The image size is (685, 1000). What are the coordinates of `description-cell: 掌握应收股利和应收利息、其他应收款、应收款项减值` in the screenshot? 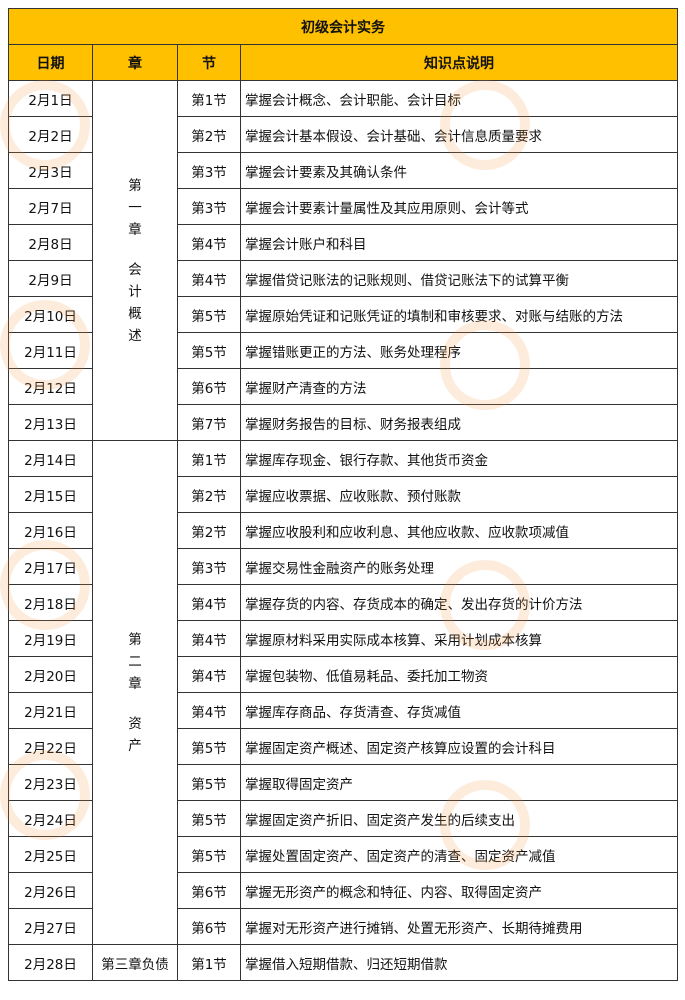 It's located at (459, 530).